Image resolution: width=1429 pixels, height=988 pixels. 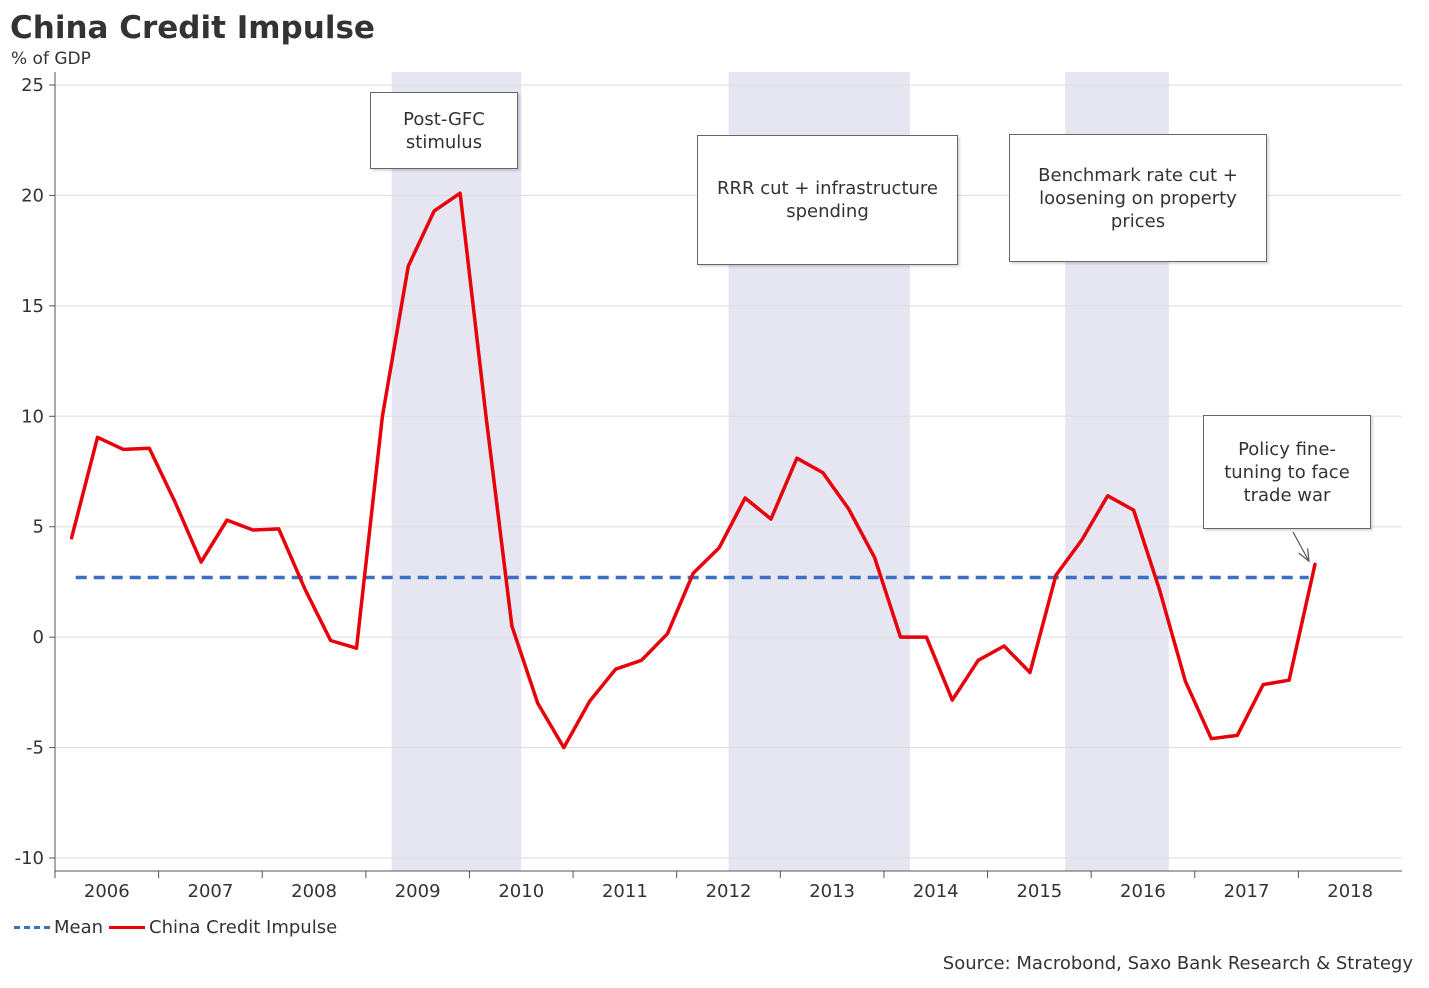 I want to click on y-tick-label: -5, so click(x=35, y=748).